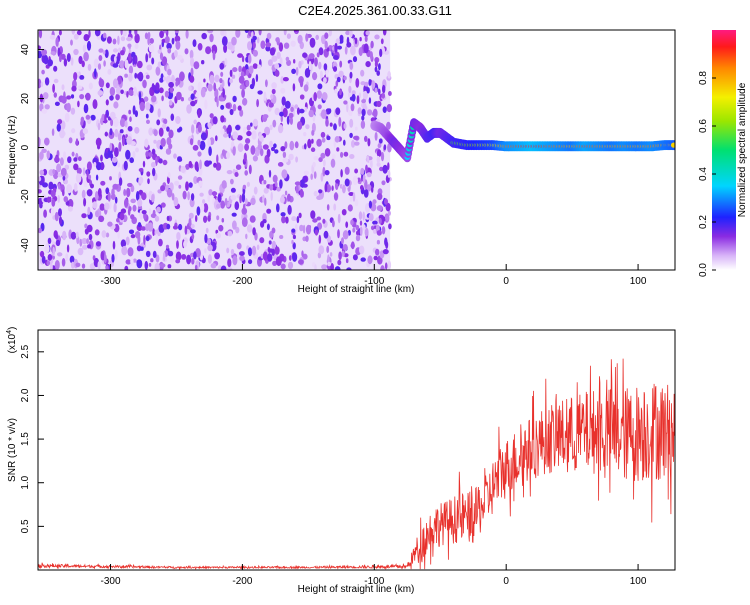  What do you see at coordinates (703, 270) in the screenshot?
I see `colorbar-tick-label: 0.0` at bounding box center [703, 270].